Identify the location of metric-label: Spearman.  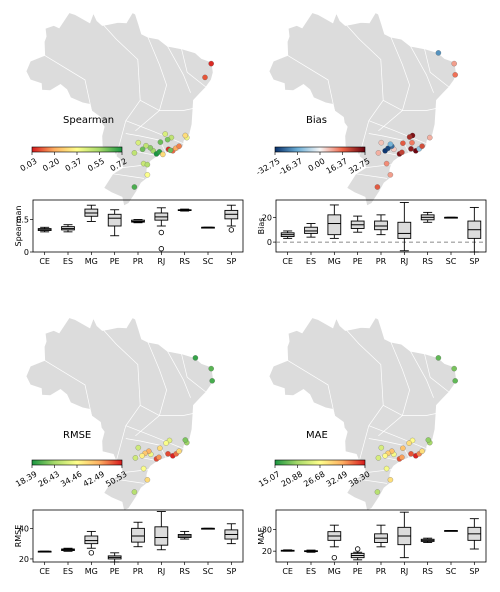
(88, 120).